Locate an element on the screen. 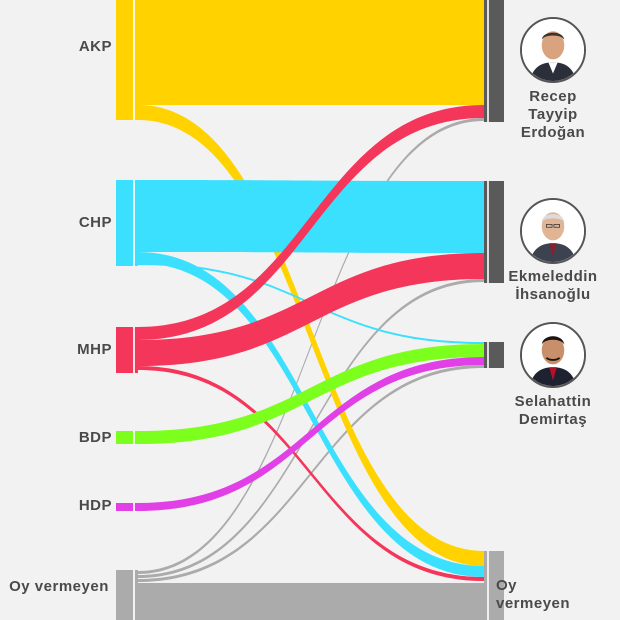  candidate-label-line: vermeyen is located at coordinates (533, 603).